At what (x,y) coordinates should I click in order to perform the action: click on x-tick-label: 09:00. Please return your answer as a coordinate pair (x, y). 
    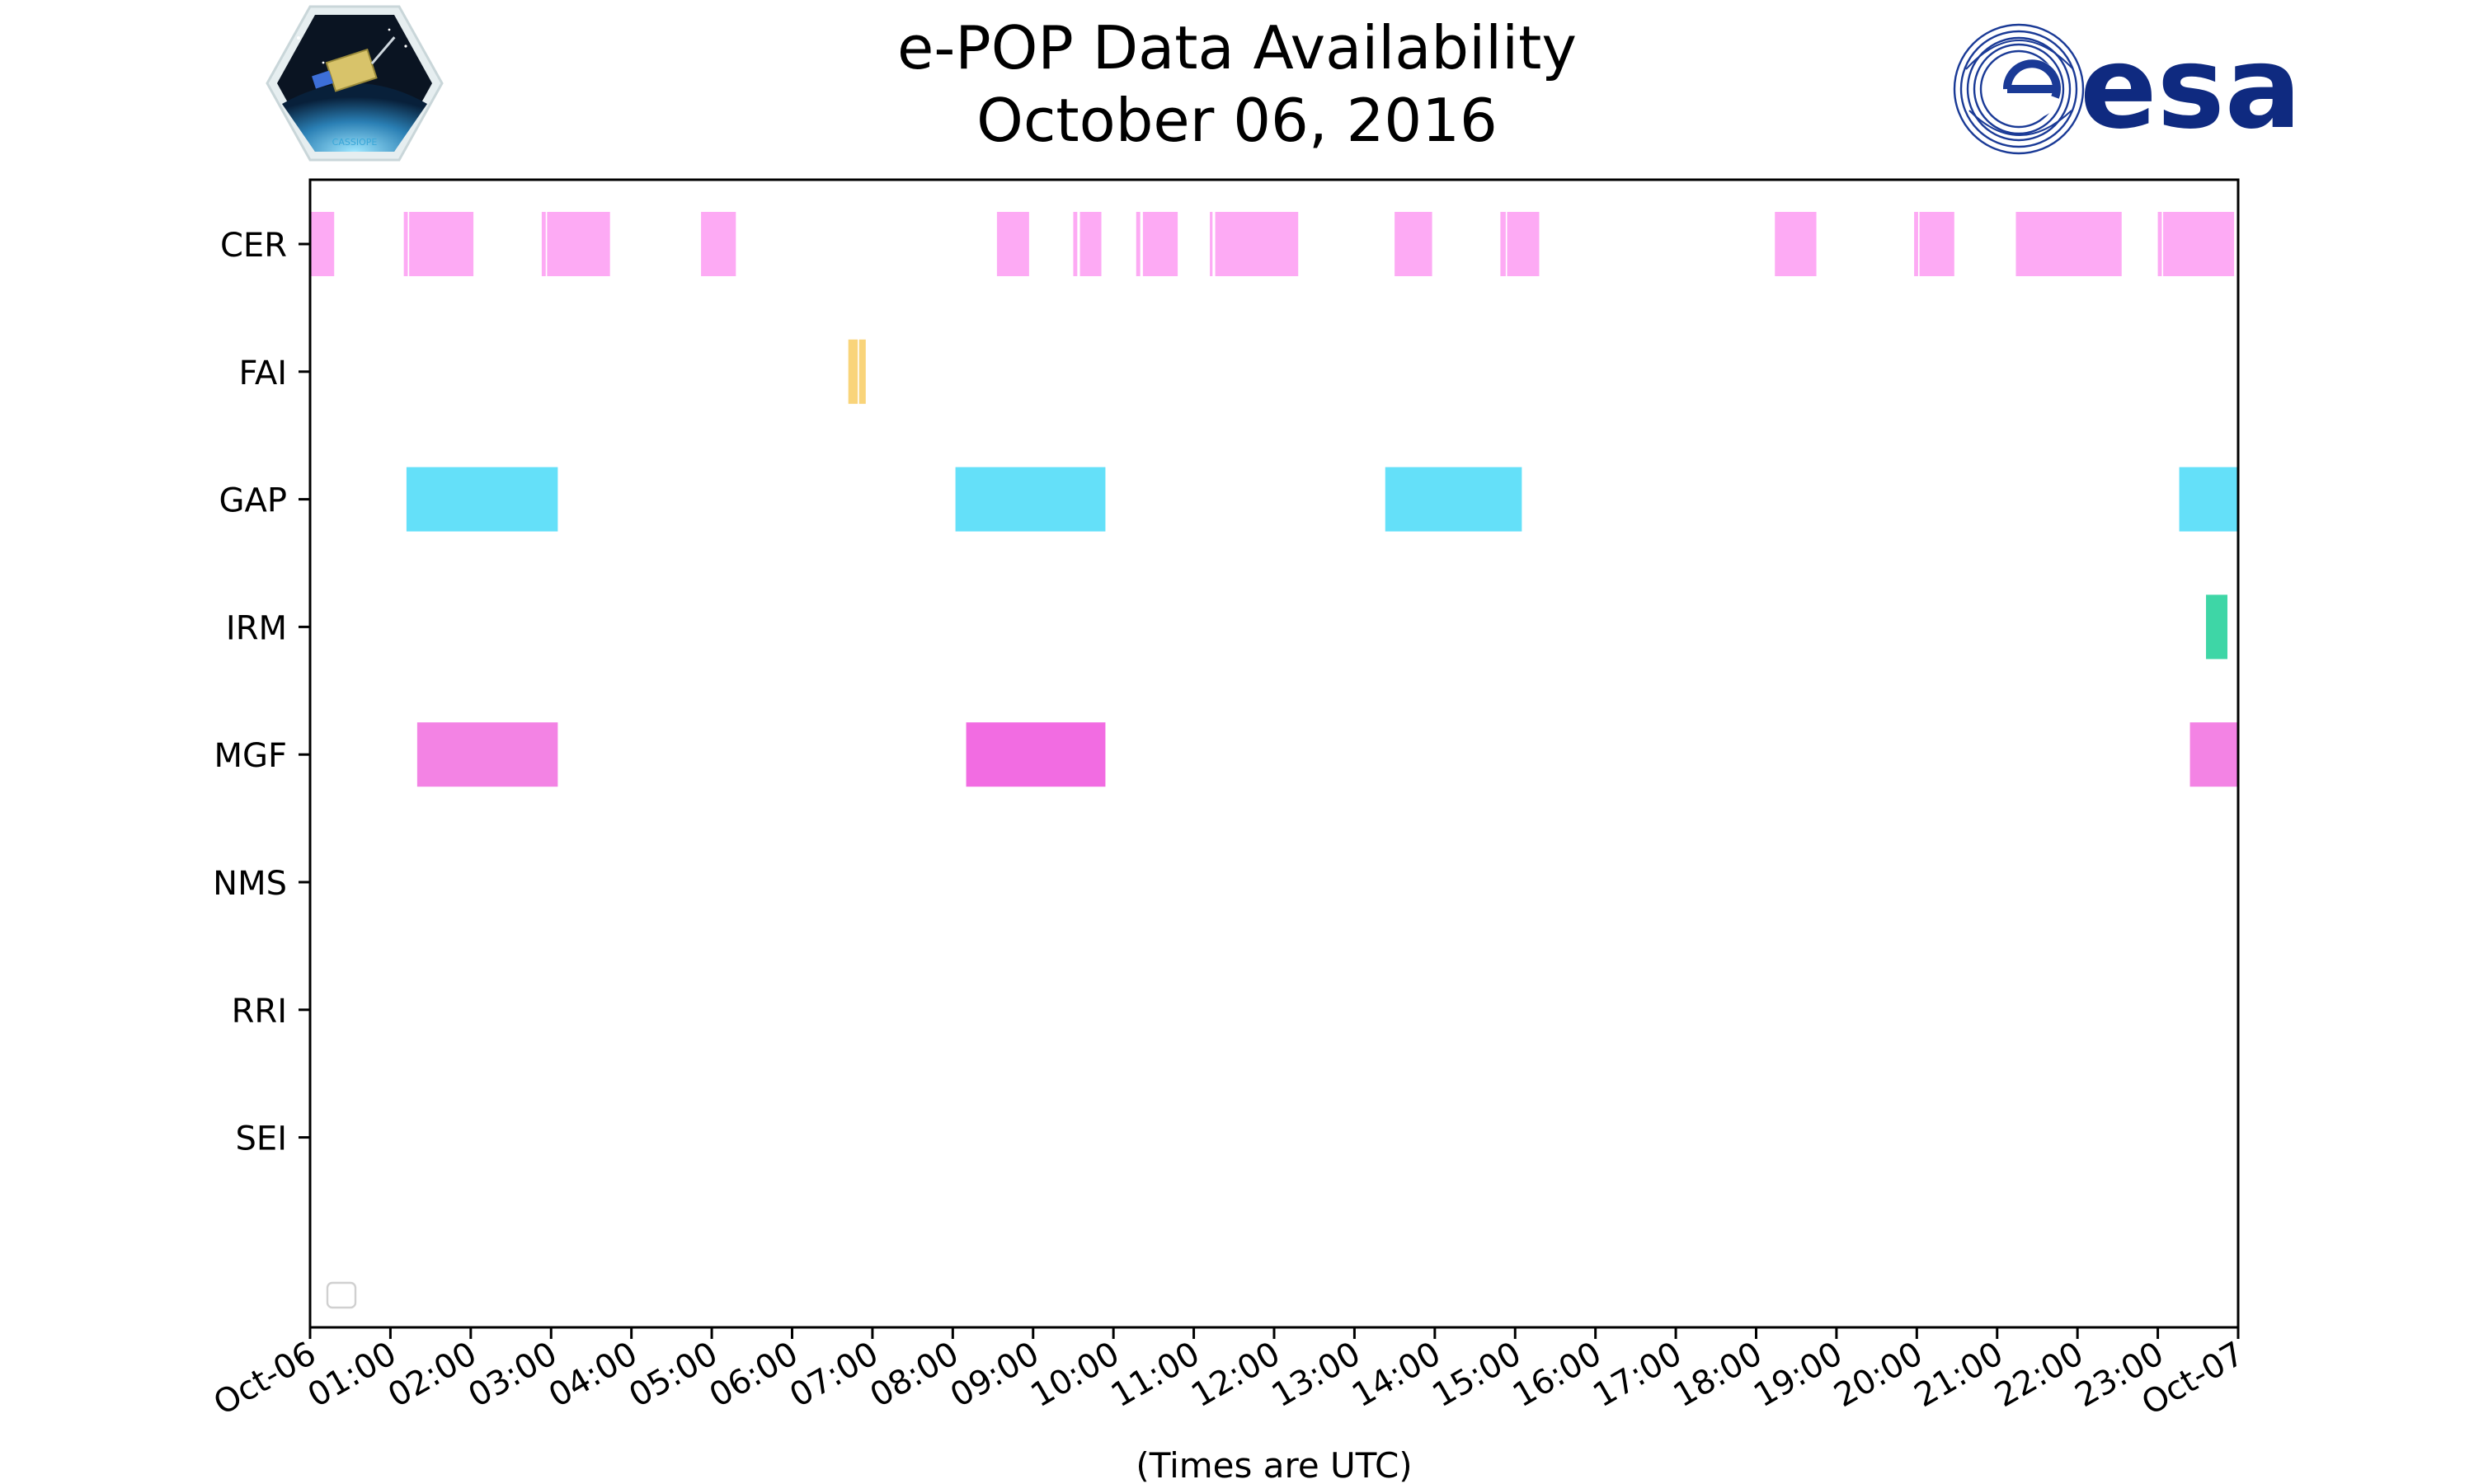
    Looking at the image, I should click on (995, 1375).